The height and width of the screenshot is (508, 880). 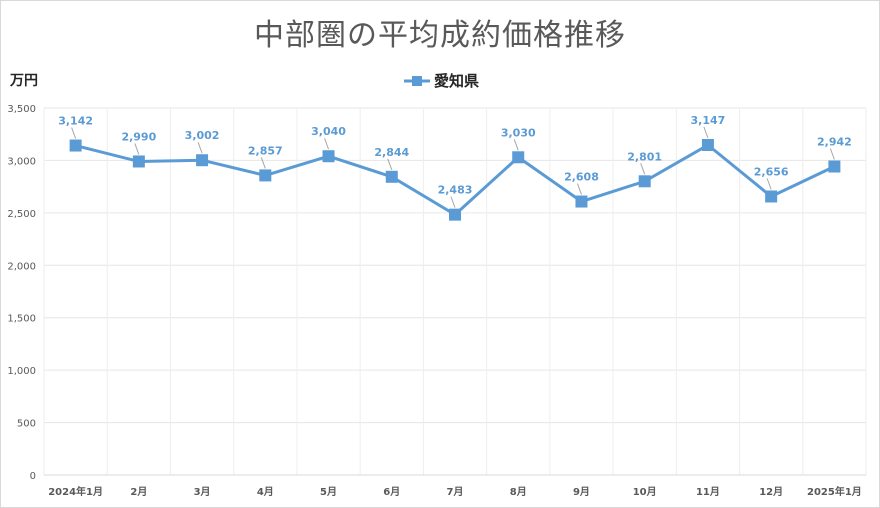 What do you see at coordinates (265, 492) in the screenshot?
I see `x-tick-label: 4月` at bounding box center [265, 492].